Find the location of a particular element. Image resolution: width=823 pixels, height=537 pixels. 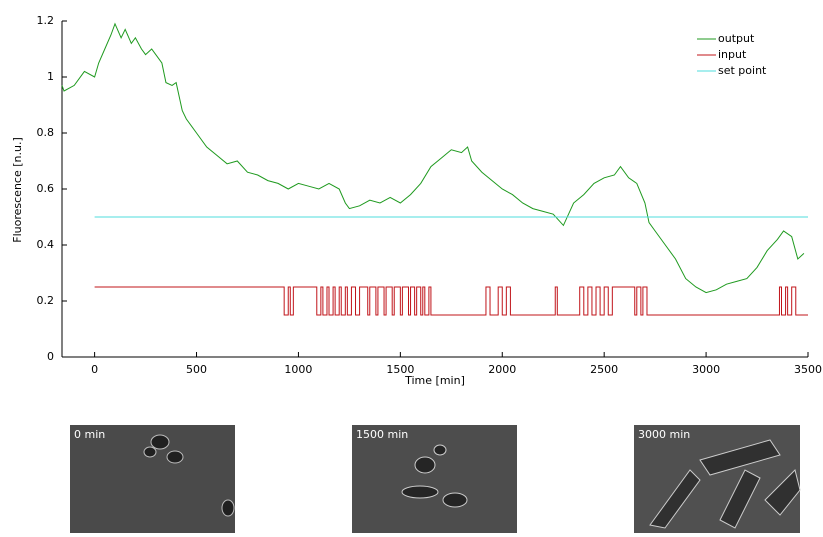

x-tick-label: 3000 is located at coordinates (706, 369).